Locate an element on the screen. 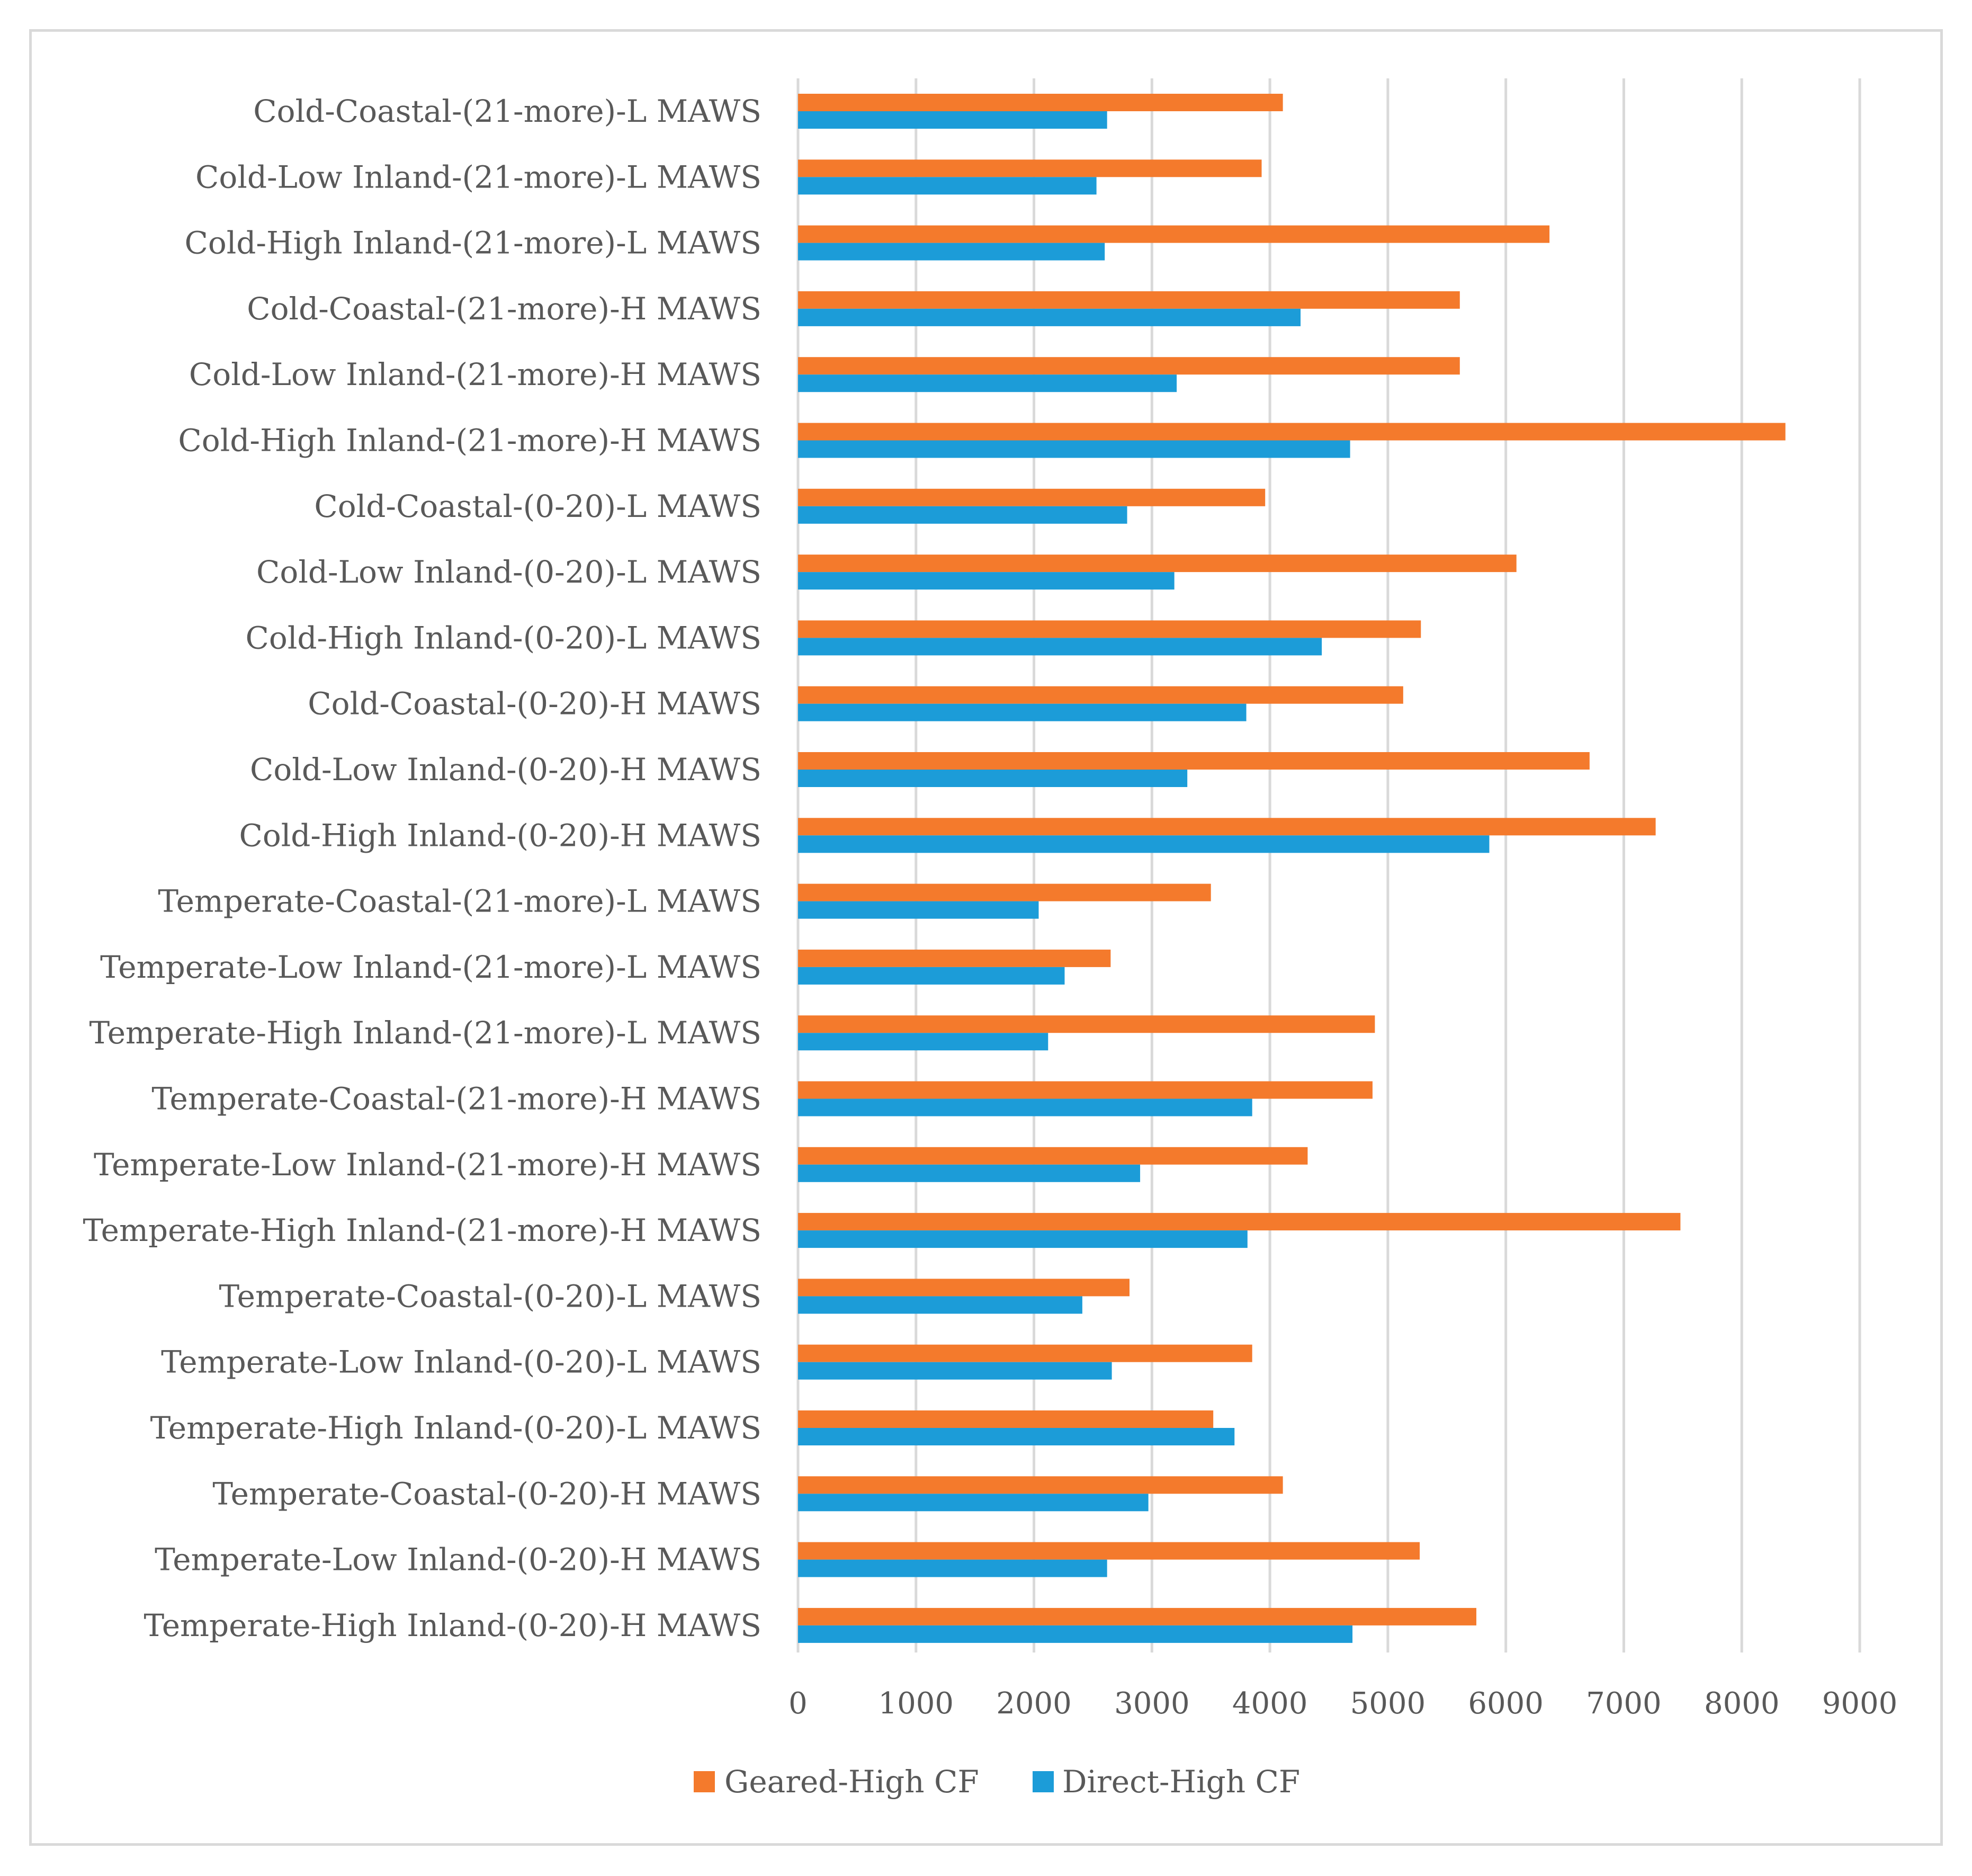 The width and height of the screenshot is (1972, 1876). category-label: Temperate-High Inland-(21-more)-H MAWS is located at coordinates (422, 1230).